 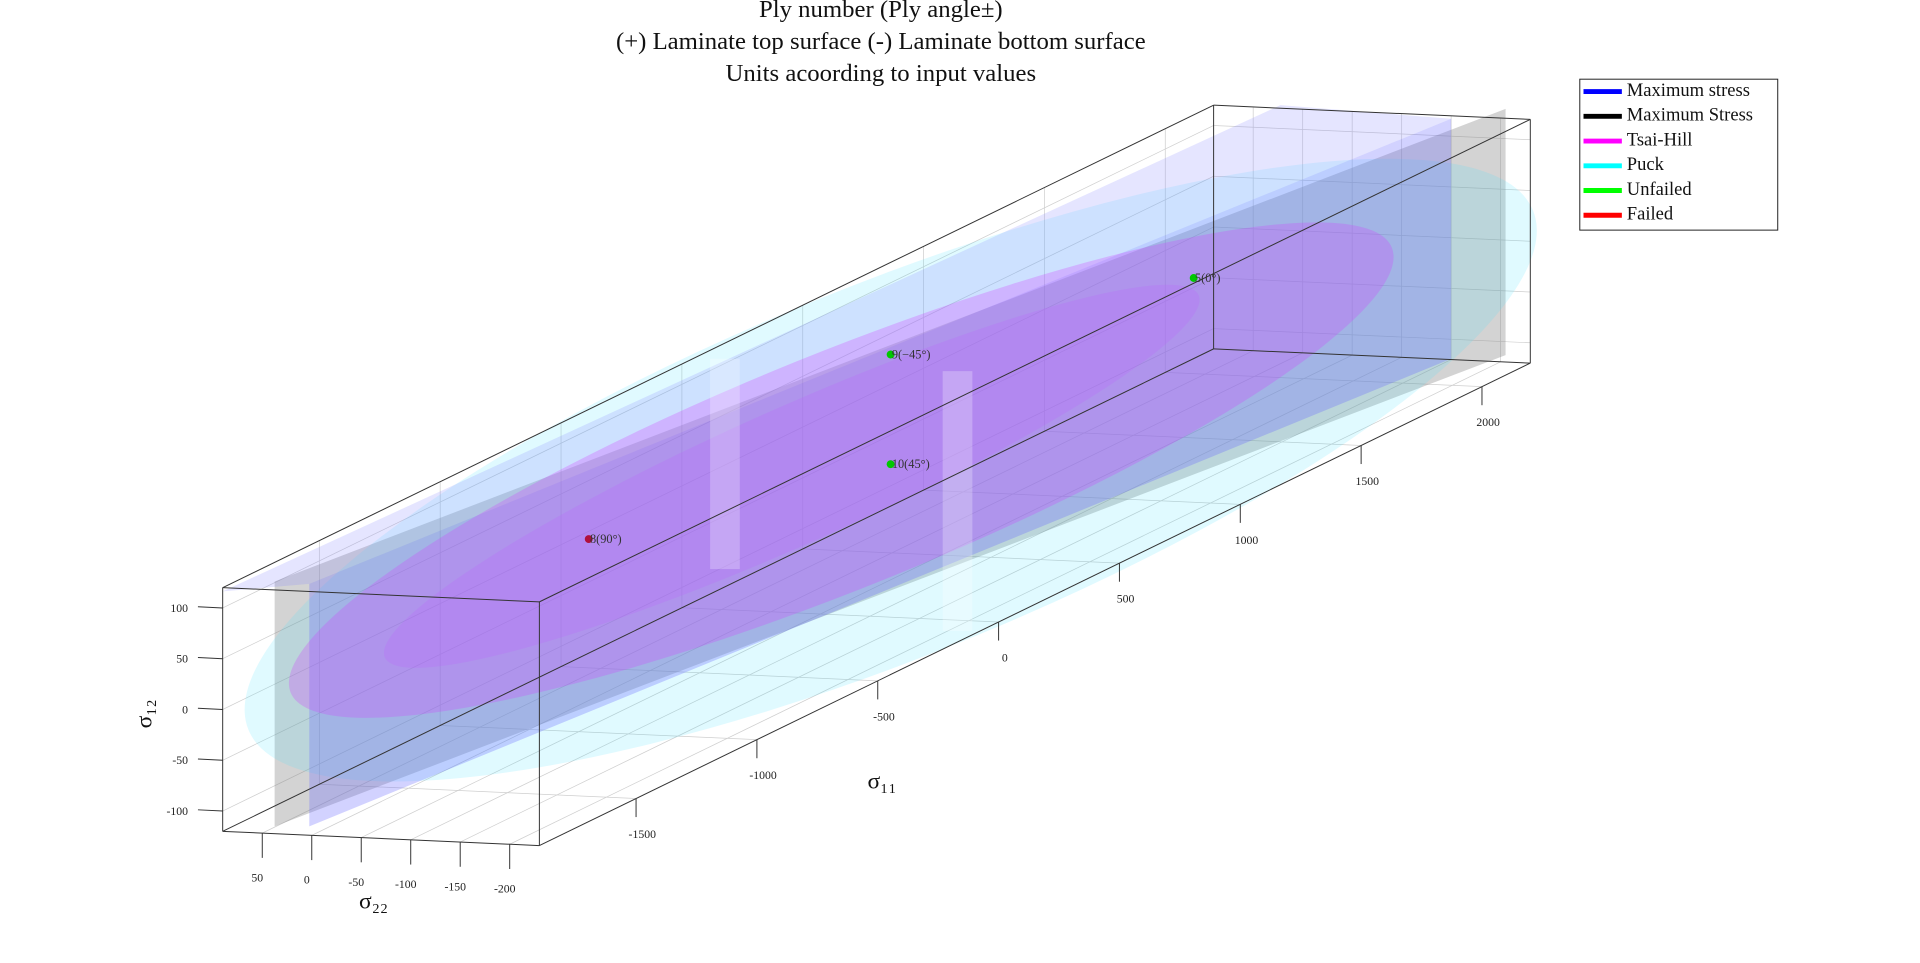 I want to click on z-tick-label: -100, so click(x=177, y=811).